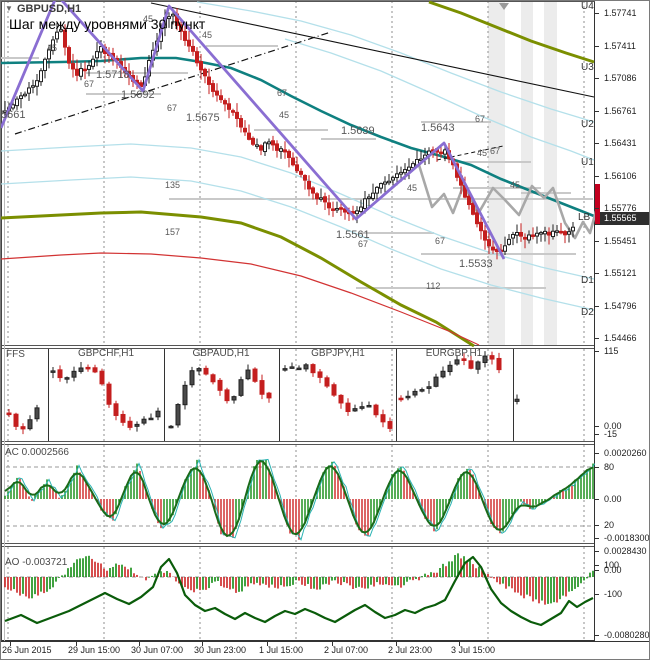  I want to click on step-annotation: 157, so click(173, 232).